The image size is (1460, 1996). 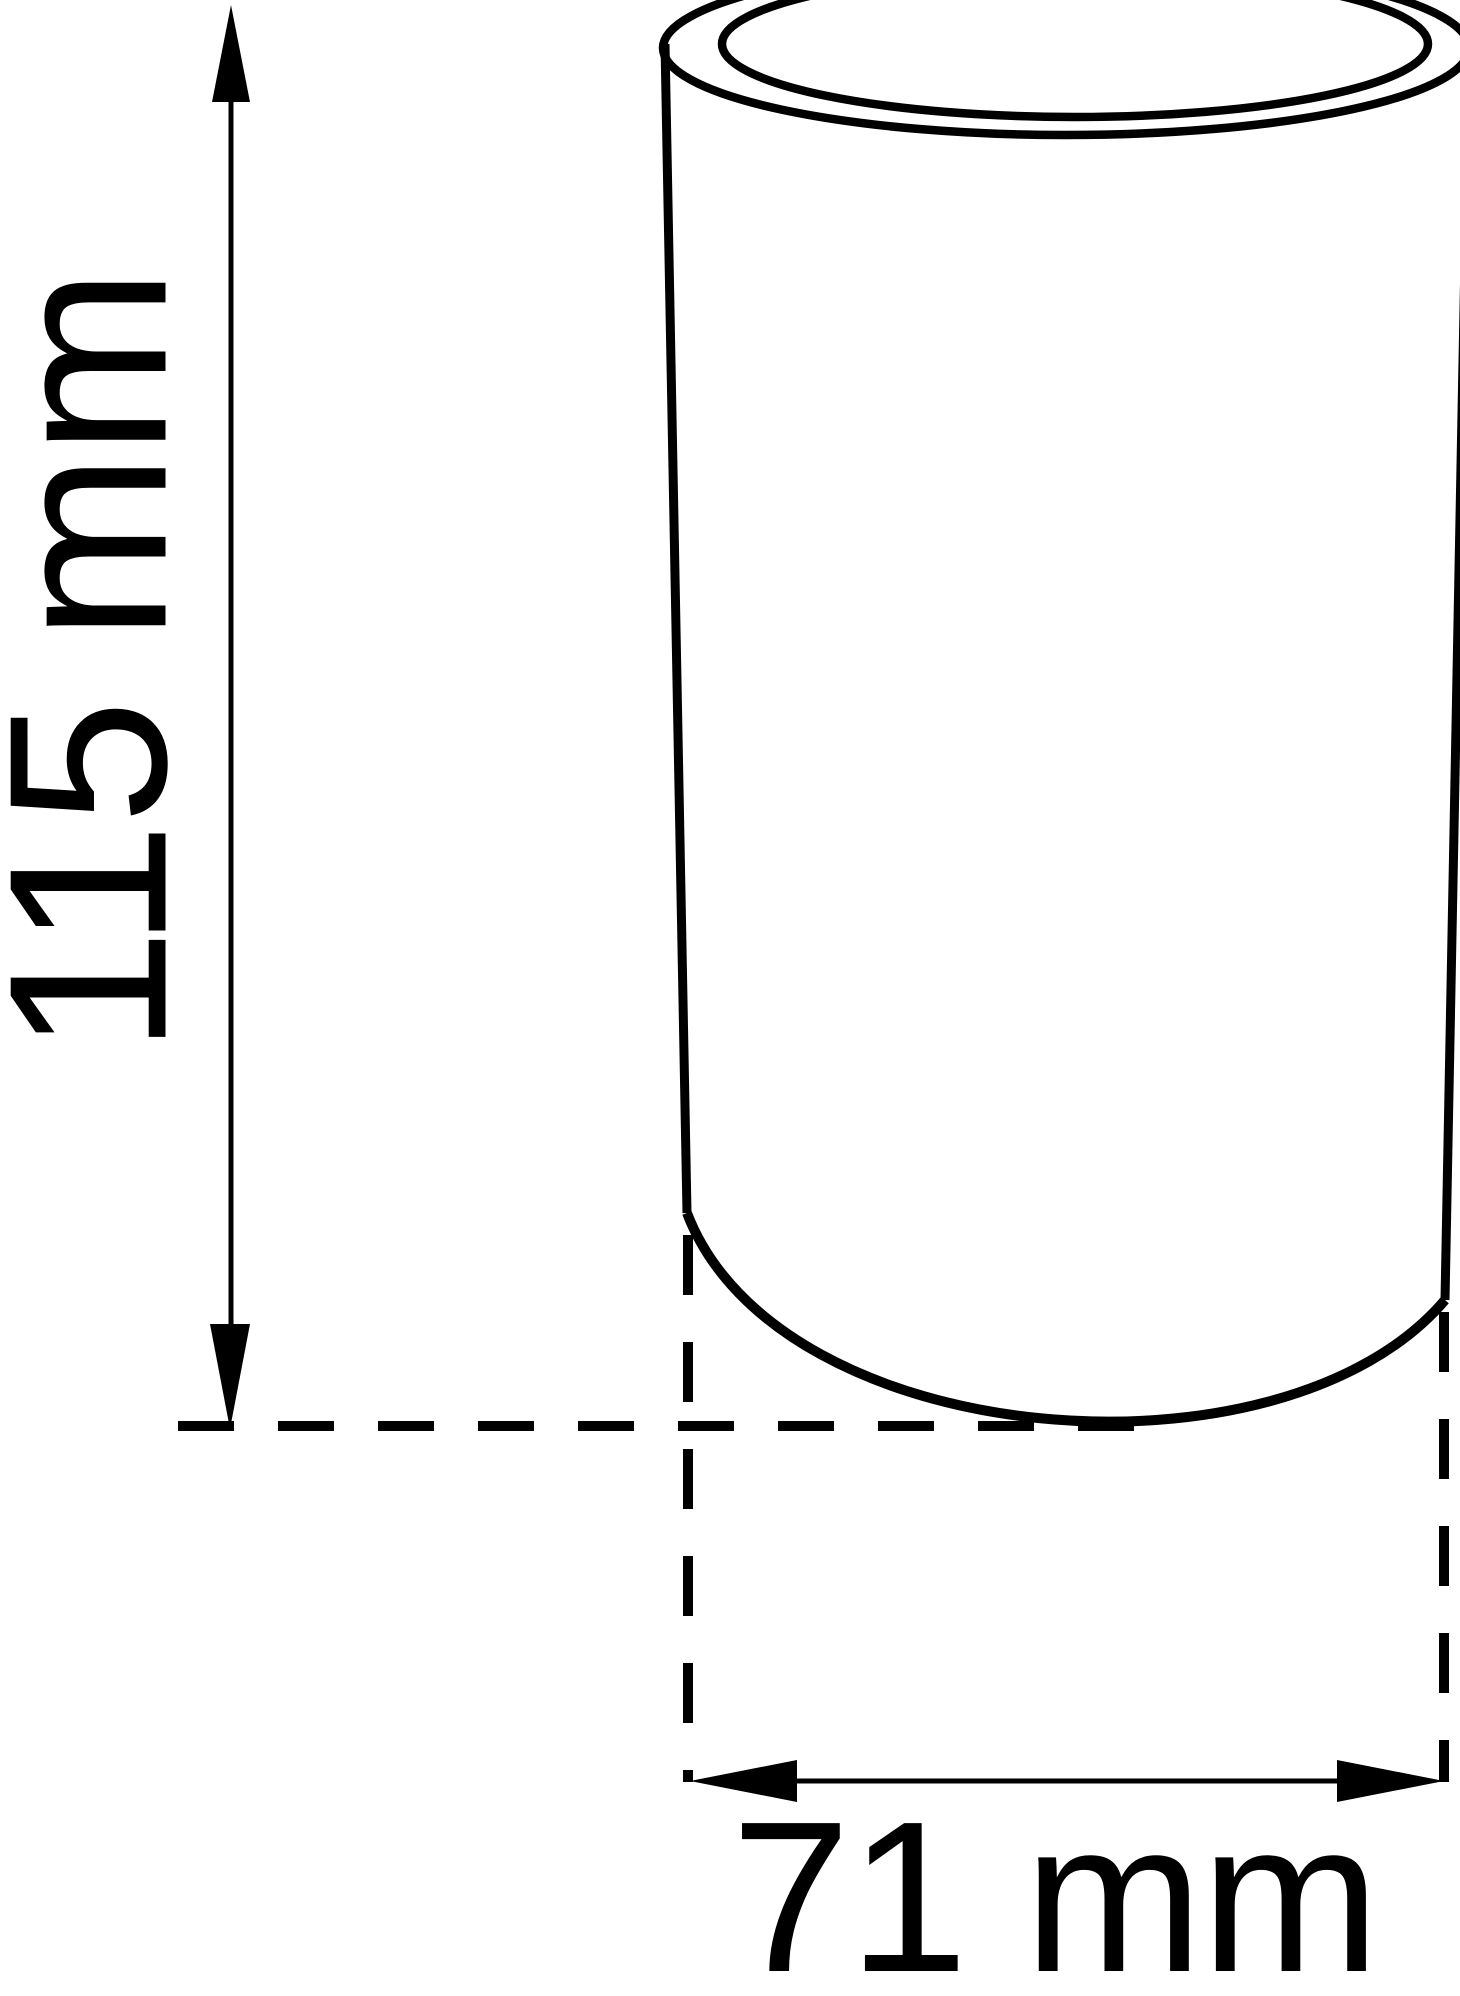 I want to click on arrow-right-icon, so click(x=1390, y=1781).